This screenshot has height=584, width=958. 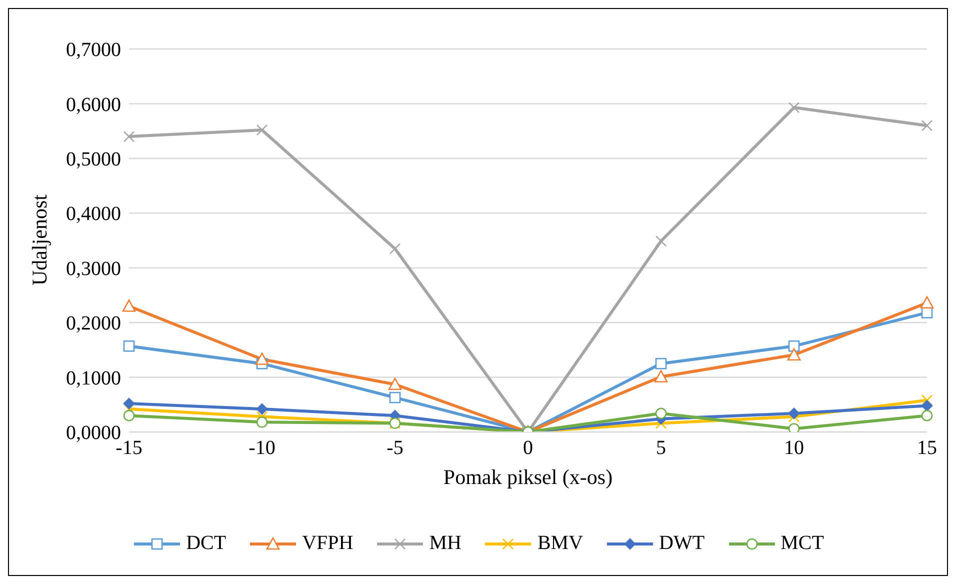 What do you see at coordinates (39, 240) in the screenshot?
I see `y-axis-title: Udaljenost` at bounding box center [39, 240].